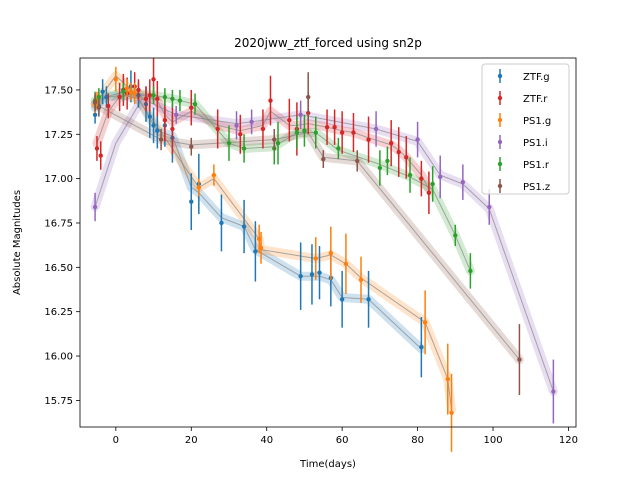 Image resolution: width=640 pixels, height=480 pixels. I want to click on legend-label-ps1-z: PS1.z, so click(536, 187).